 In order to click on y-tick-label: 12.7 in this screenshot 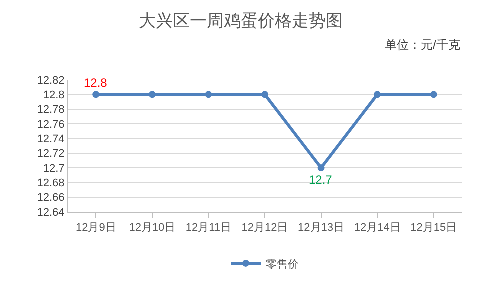, I will do `click(54, 168)`.